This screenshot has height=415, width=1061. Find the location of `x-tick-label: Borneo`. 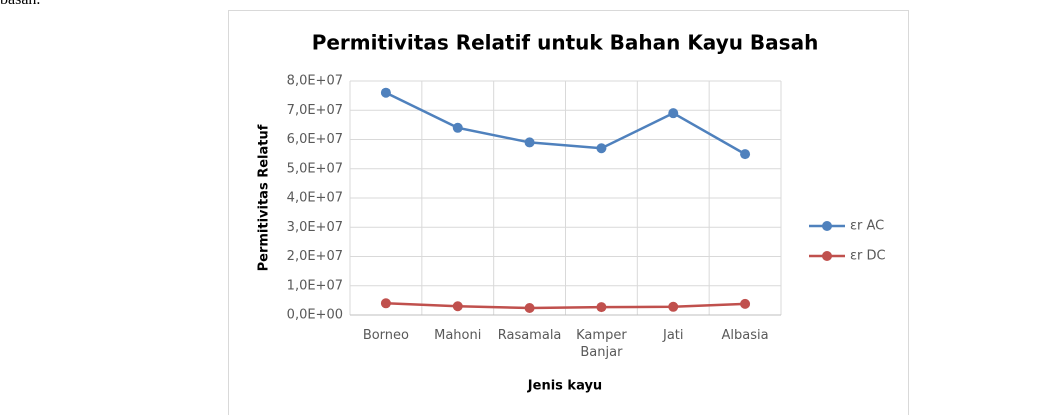

x-tick-label: Borneo is located at coordinates (385, 335).